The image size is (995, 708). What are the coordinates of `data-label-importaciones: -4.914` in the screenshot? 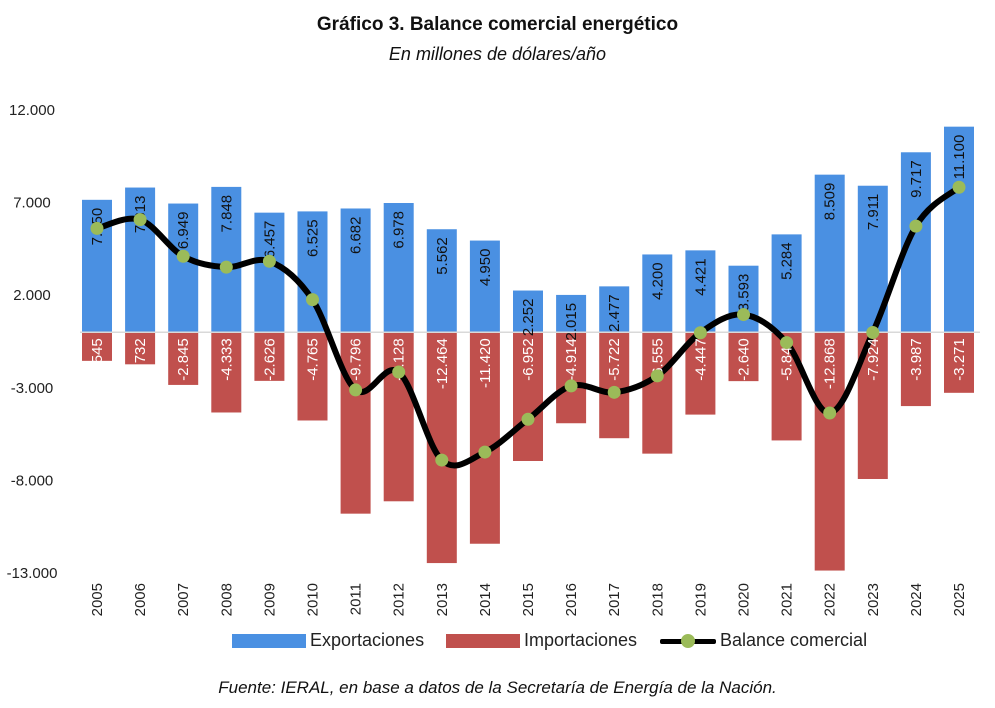 It's located at (571, 359).